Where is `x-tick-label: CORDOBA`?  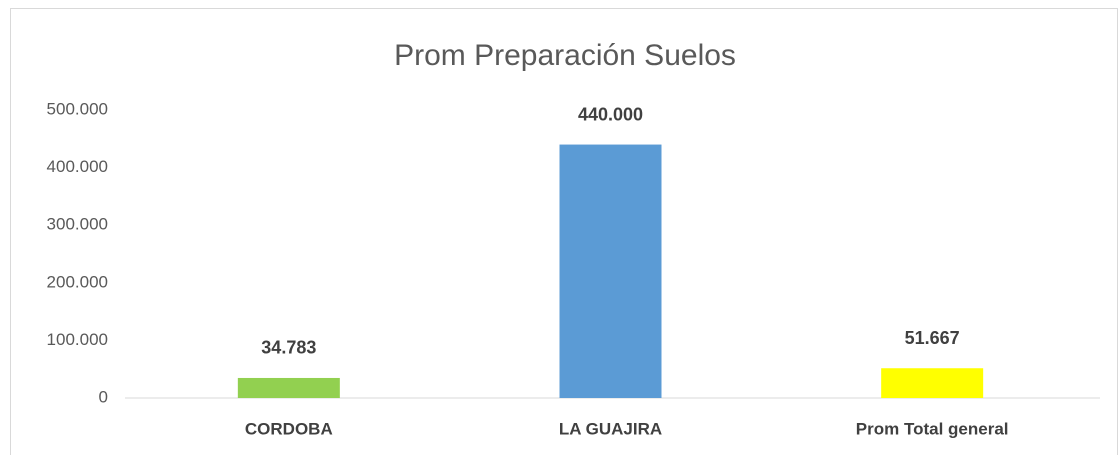
x-tick-label: CORDOBA is located at coordinates (289, 428).